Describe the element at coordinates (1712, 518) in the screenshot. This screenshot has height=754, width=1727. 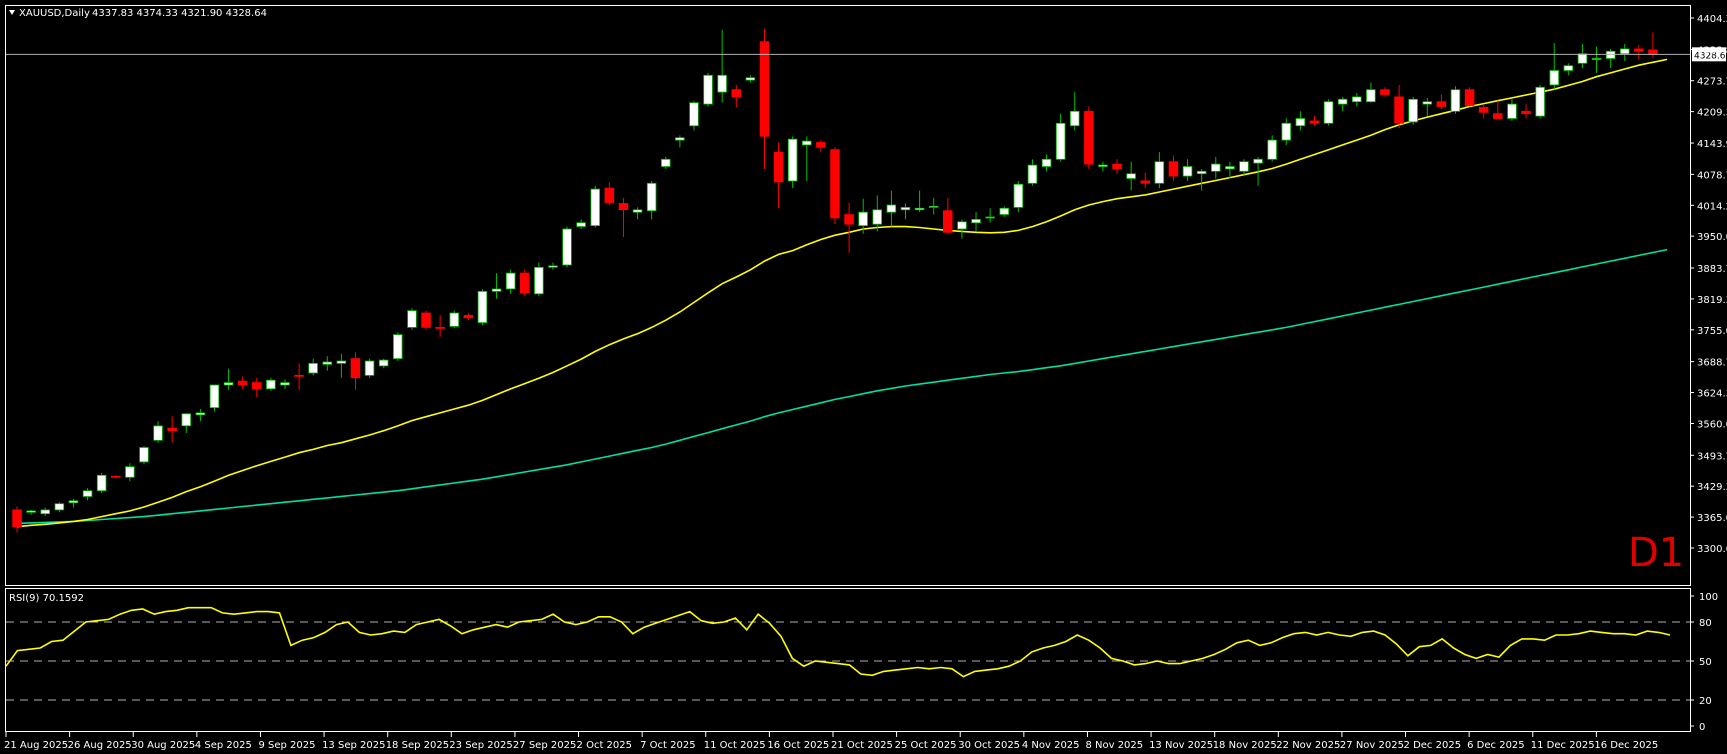
I see `price-tick-label: 3365.00` at that location.